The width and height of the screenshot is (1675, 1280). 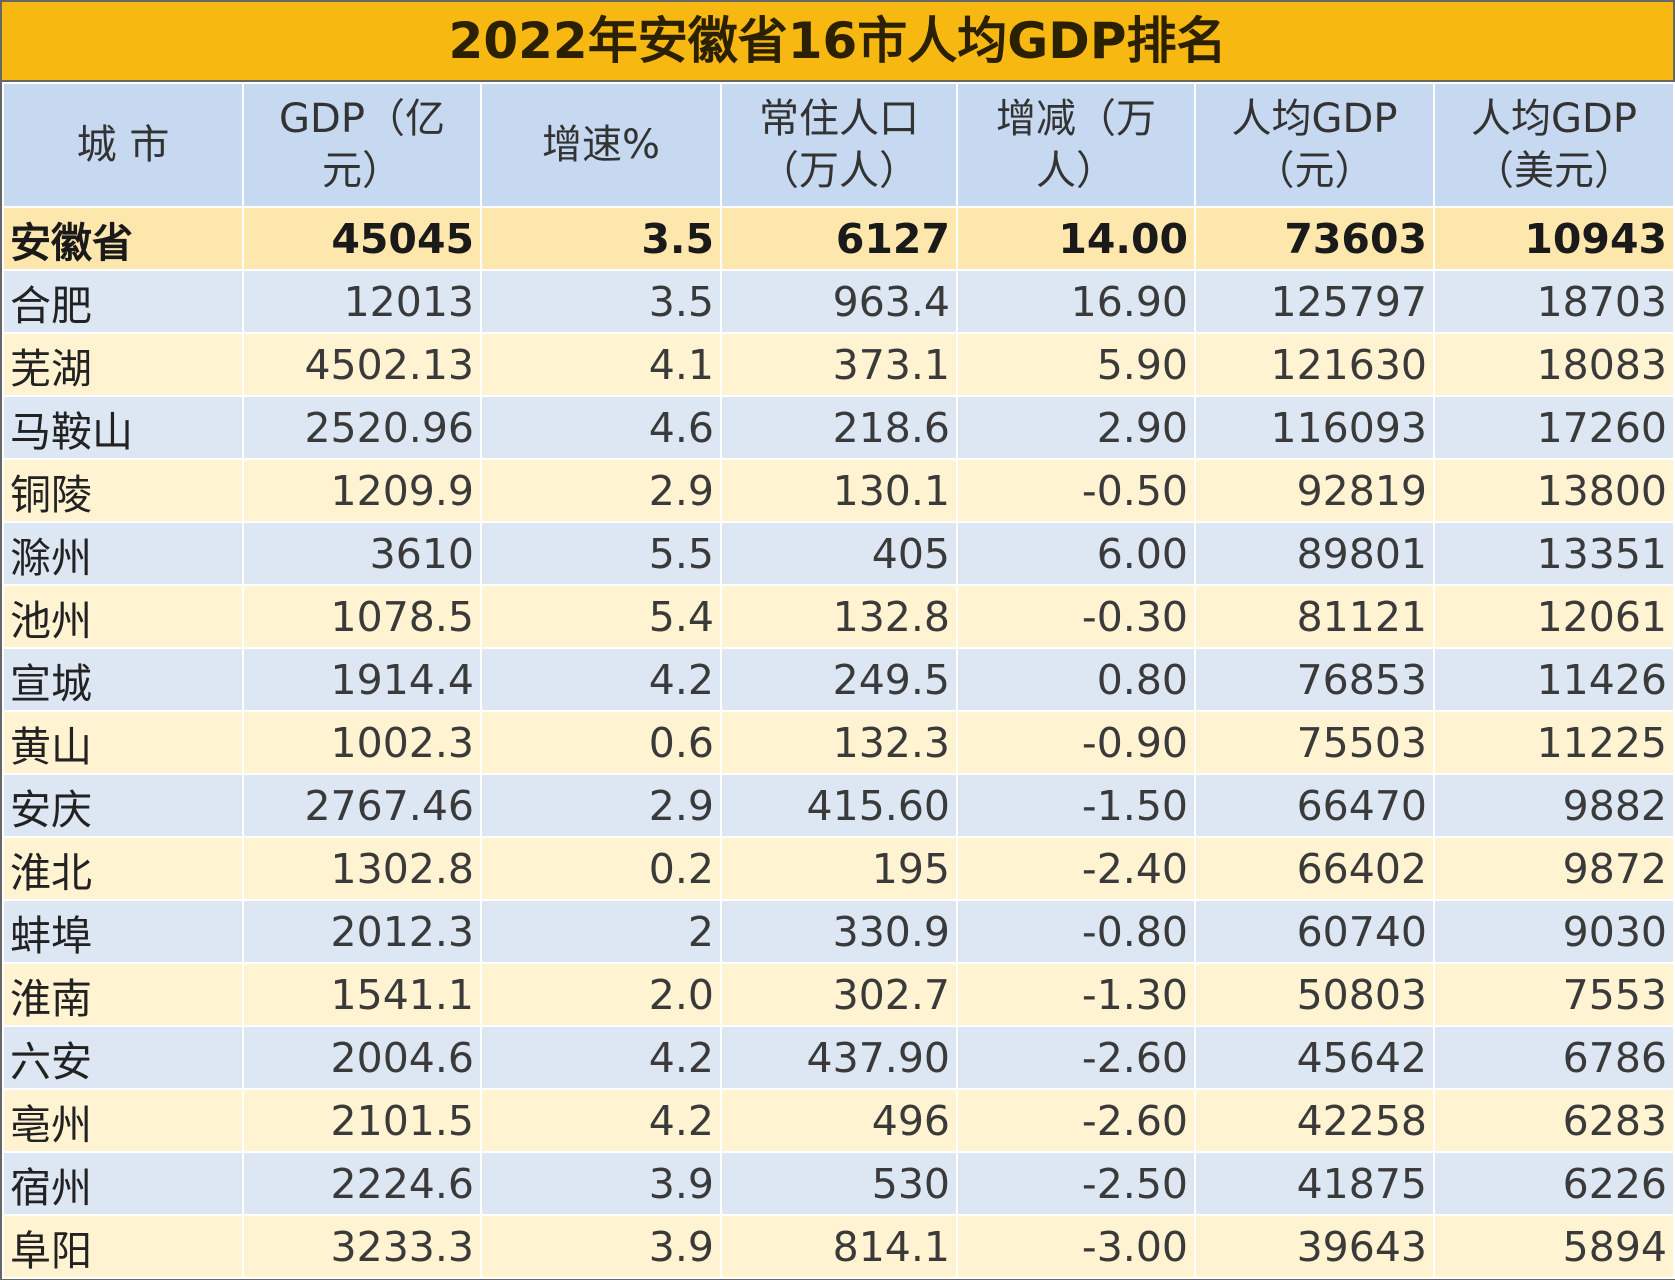 I want to click on value-cell: 42258, so click(x=1314, y=1120).